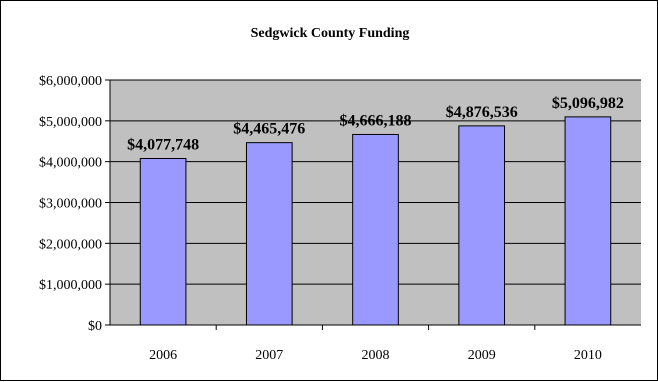  What do you see at coordinates (70, 163) in the screenshot?
I see `y-tick-label: $4,000,000` at bounding box center [70, 163].